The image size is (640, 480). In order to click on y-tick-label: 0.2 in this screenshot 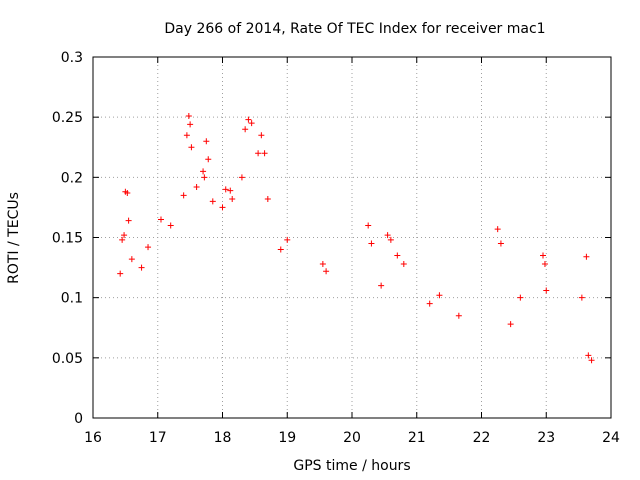, I will do `click(72, 178)`.